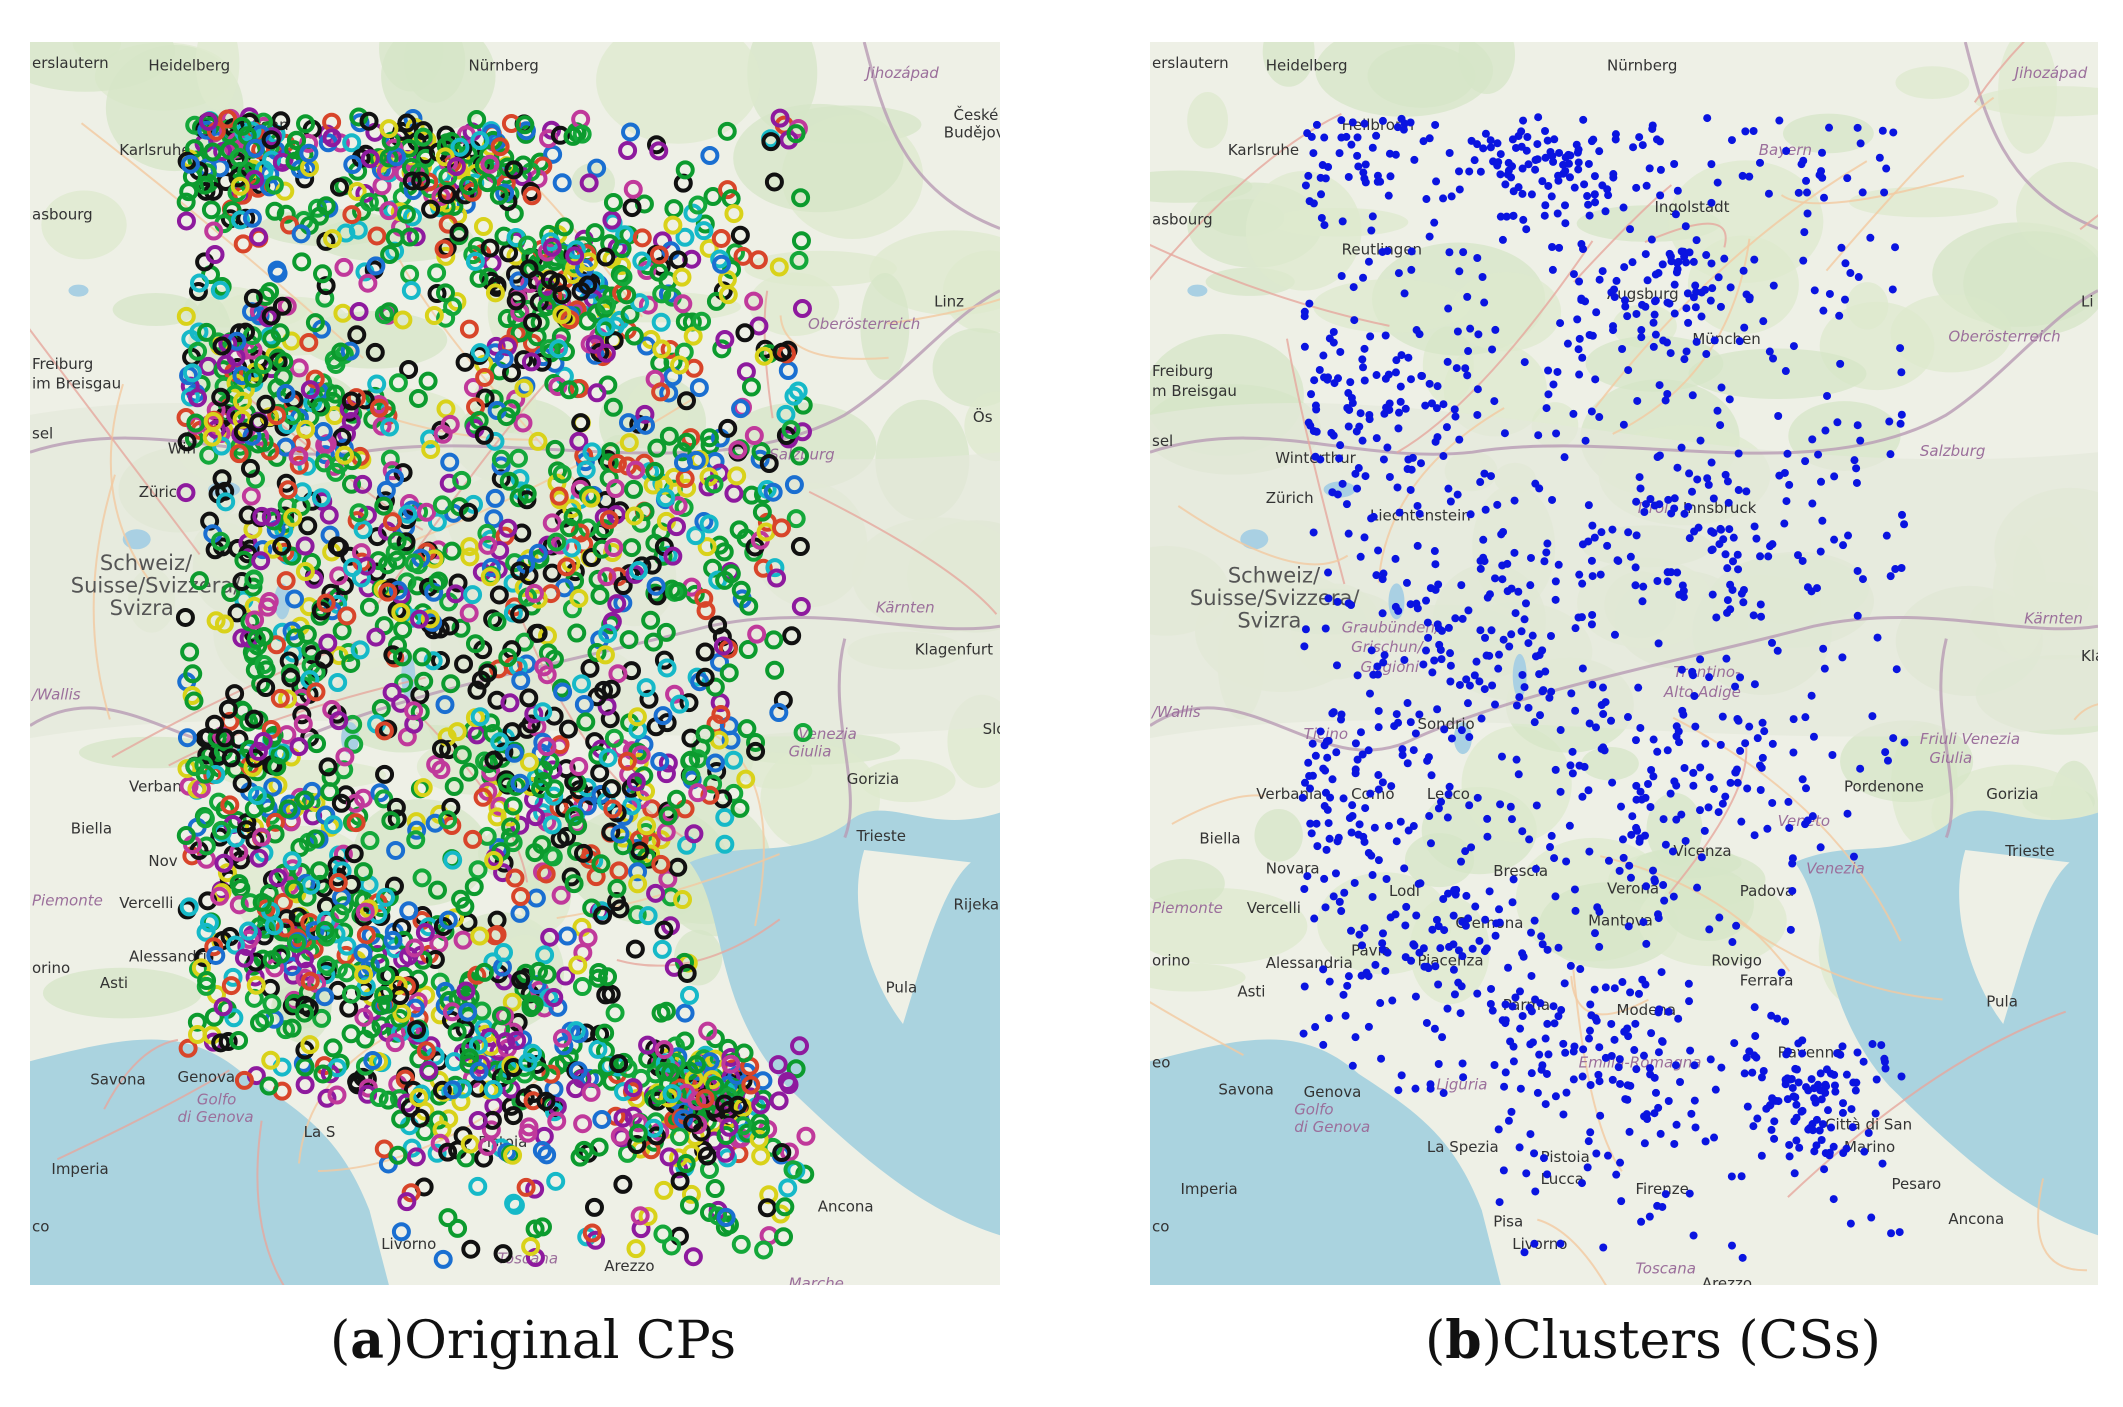 Image resolution: width=2123 pixels, height=1407 pixels. Describe the element at coordinates (1642, 65) in the screenshot. I see `map-label: Nürnberg` at that location.